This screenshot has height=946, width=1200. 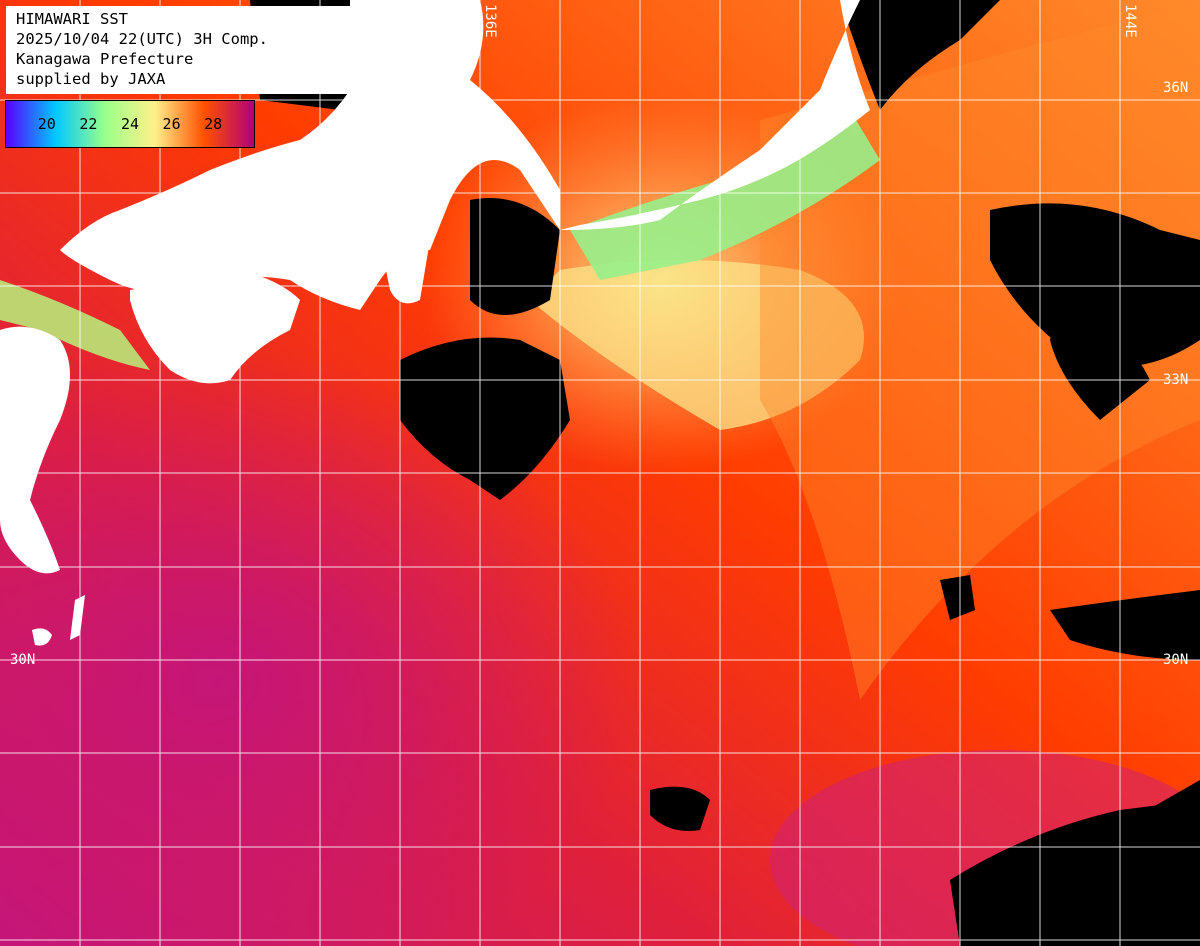 I want to click on land-shikoku, so click(x=215, y=327).